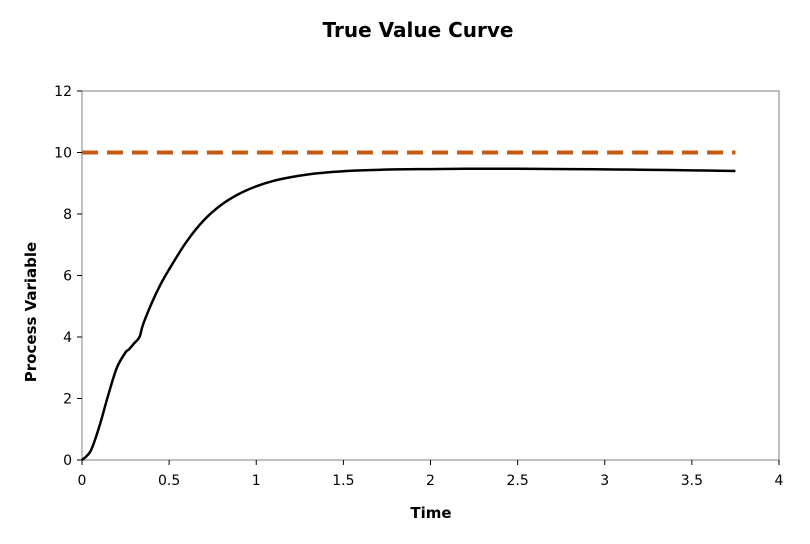  What do you see at coordinates (31, 312) in the screenshot?
I see `y-axis-title: Process Variable` at bounding box center [31, 312].